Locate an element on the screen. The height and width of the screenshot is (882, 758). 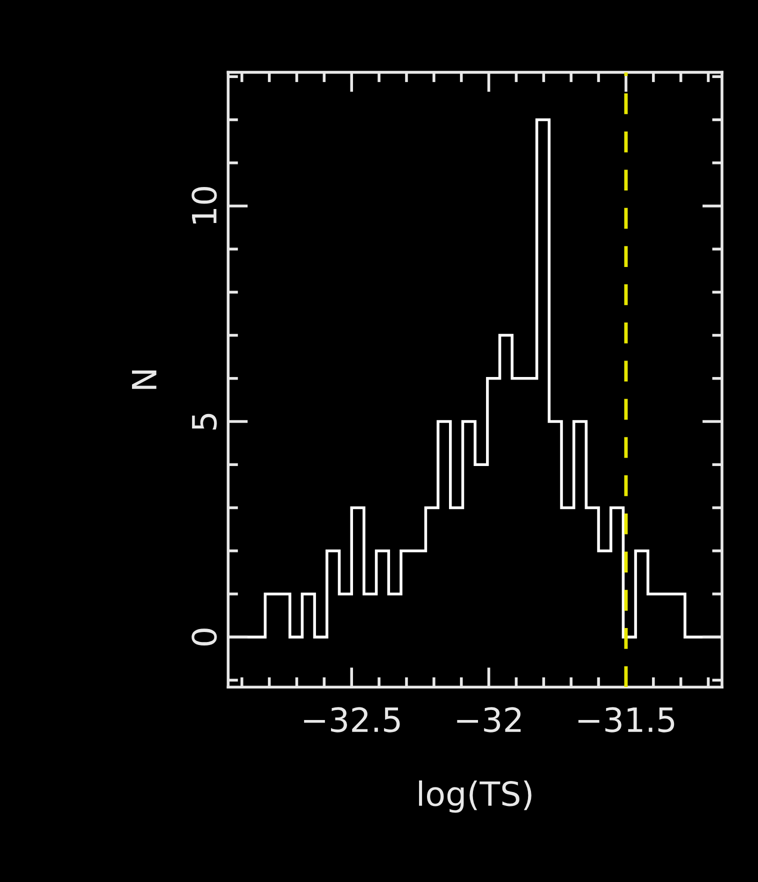
y-tick-label: 0 is located at coordinates (204, 637).